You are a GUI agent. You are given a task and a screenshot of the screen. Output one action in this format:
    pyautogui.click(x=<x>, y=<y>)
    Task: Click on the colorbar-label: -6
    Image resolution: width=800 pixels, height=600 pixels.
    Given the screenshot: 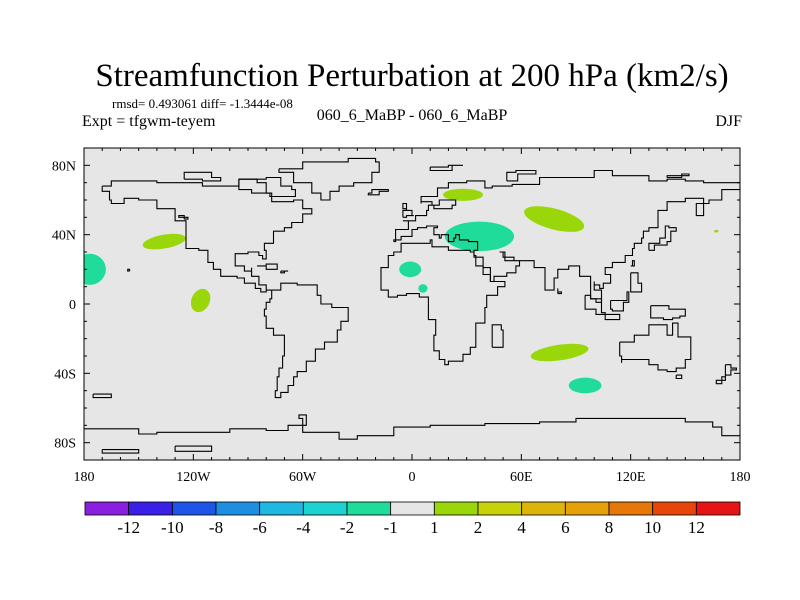 What is the action you would take?
    pyautogui.click(x=260, y=527)
    